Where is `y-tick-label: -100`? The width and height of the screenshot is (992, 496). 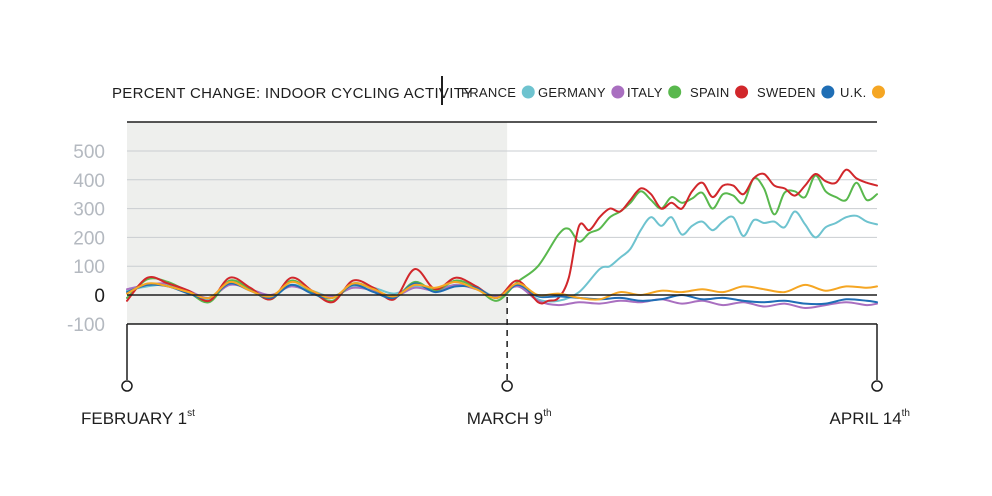
y-tick-label: -100 is located at coordinates (86, 325).